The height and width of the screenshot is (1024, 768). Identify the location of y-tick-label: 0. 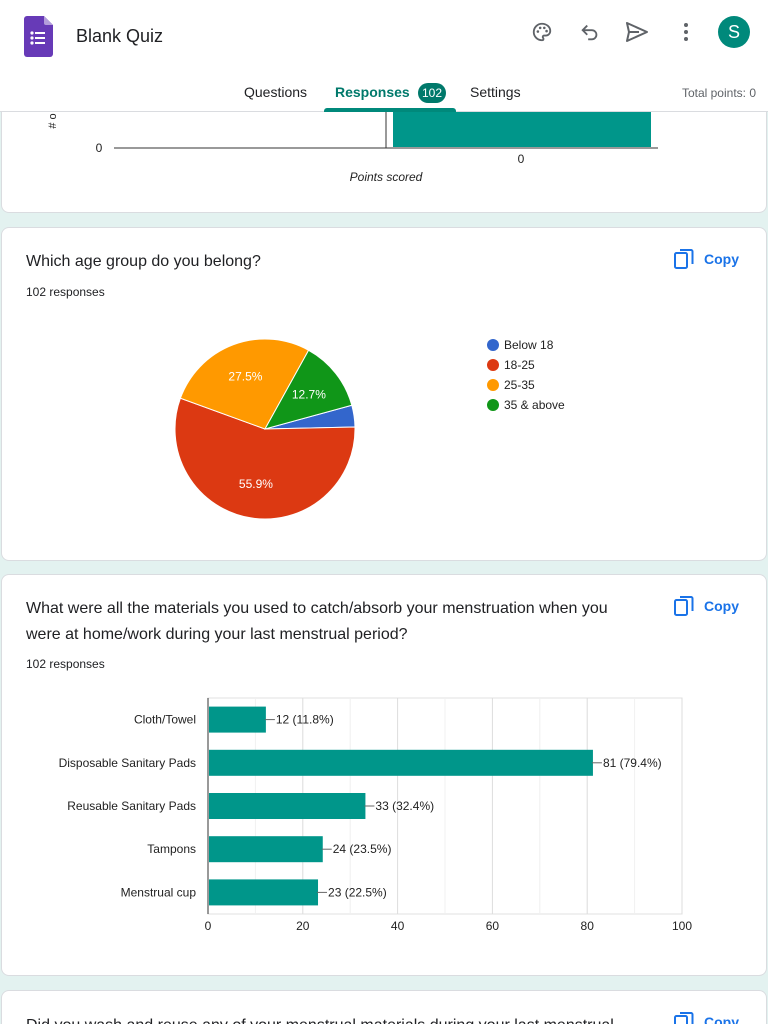
(99, 148).